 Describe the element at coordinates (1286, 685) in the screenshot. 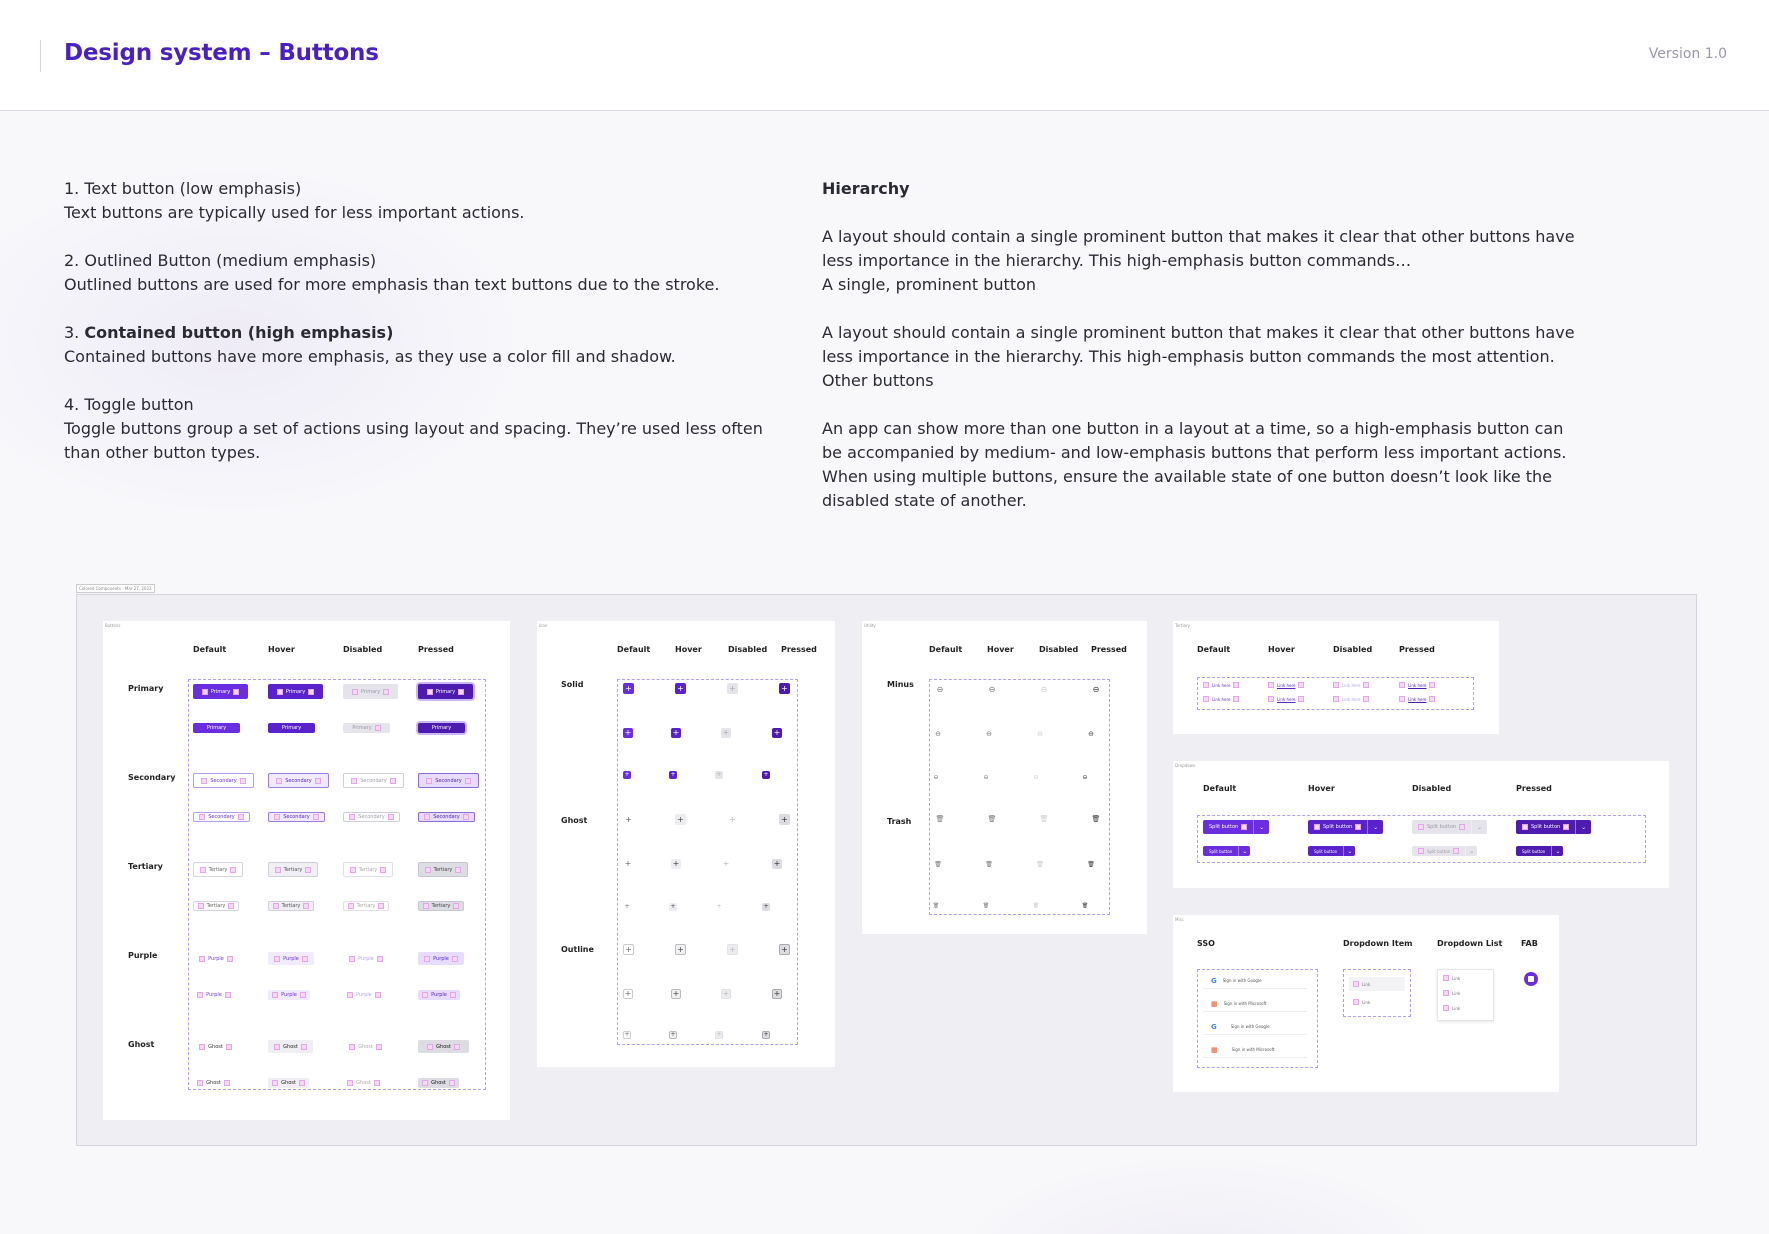

I see `link-hover: Link here` at that location.